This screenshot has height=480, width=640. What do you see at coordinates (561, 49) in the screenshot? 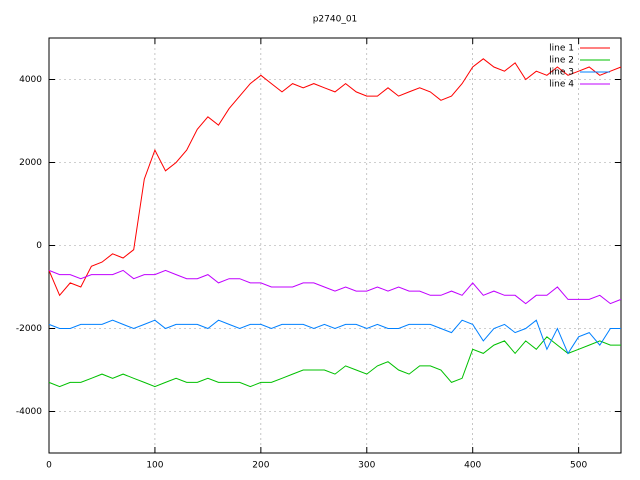
I see `legend-label: line 1` at bounding box center [561, 49].